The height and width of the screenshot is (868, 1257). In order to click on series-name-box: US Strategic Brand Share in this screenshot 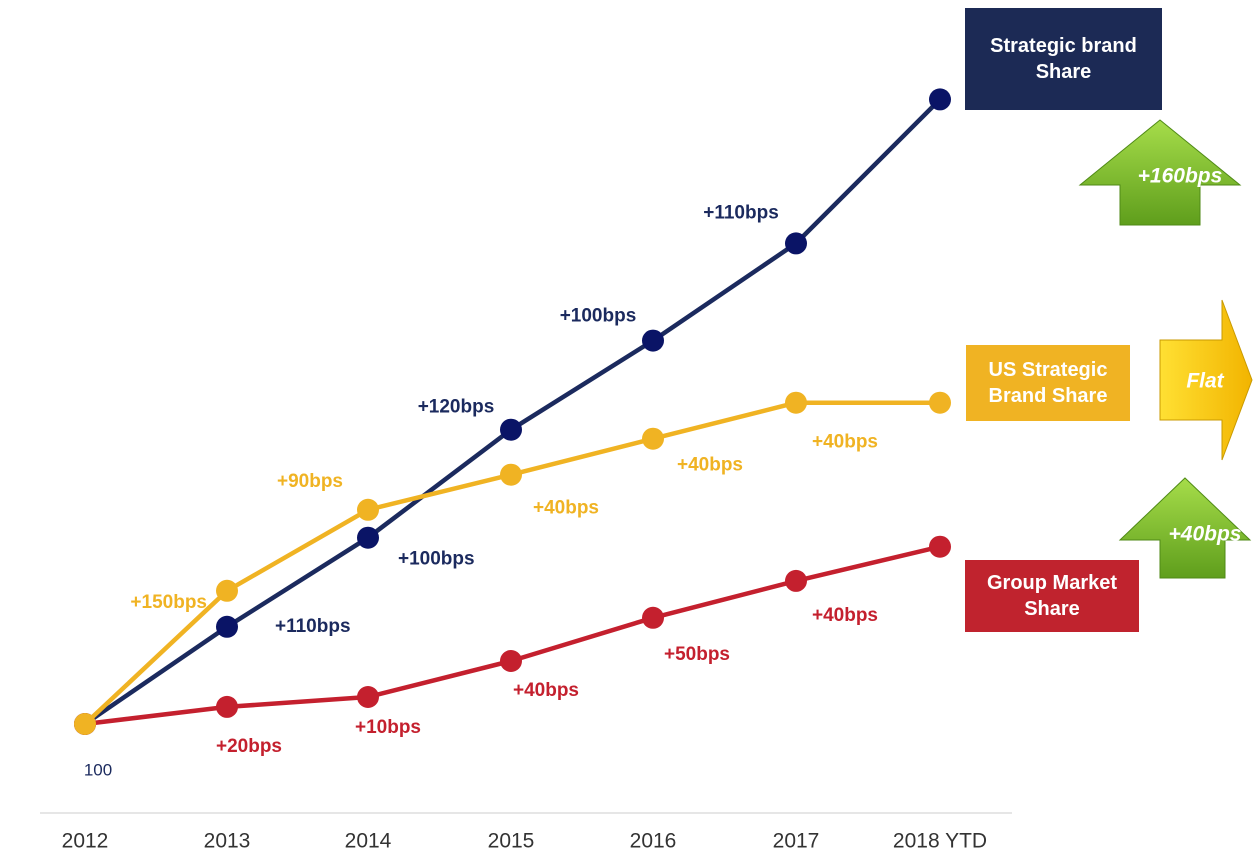, I will do `click(1048, 383)`.